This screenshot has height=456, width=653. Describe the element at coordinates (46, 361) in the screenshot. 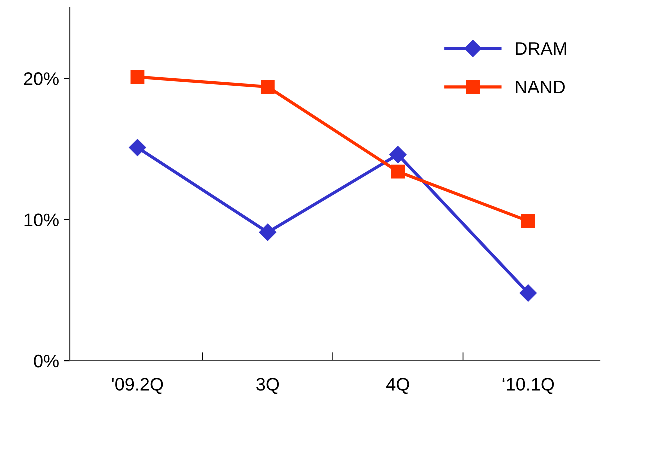

I see `y-tick-label: 0%` at that location.